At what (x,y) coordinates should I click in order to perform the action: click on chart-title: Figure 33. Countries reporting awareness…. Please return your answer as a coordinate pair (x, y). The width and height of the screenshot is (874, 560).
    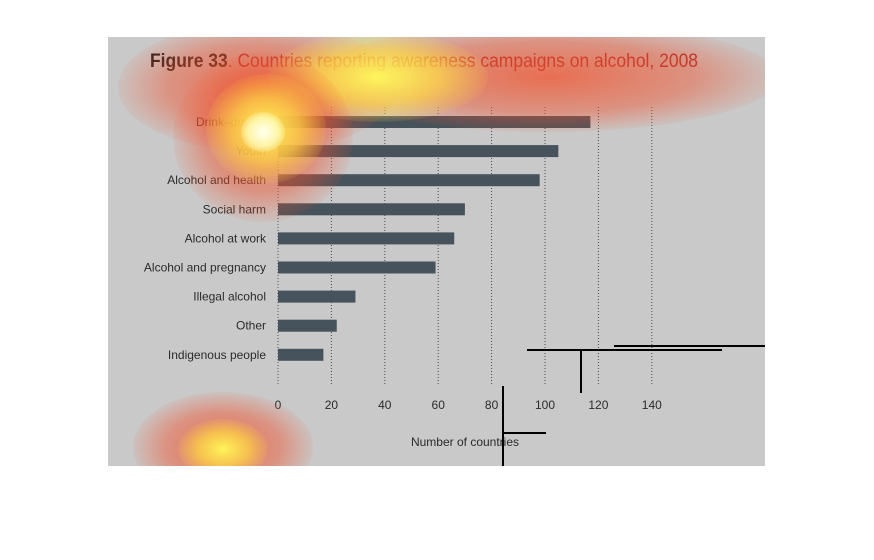
    Looking at the image, I should click on (424, 62).